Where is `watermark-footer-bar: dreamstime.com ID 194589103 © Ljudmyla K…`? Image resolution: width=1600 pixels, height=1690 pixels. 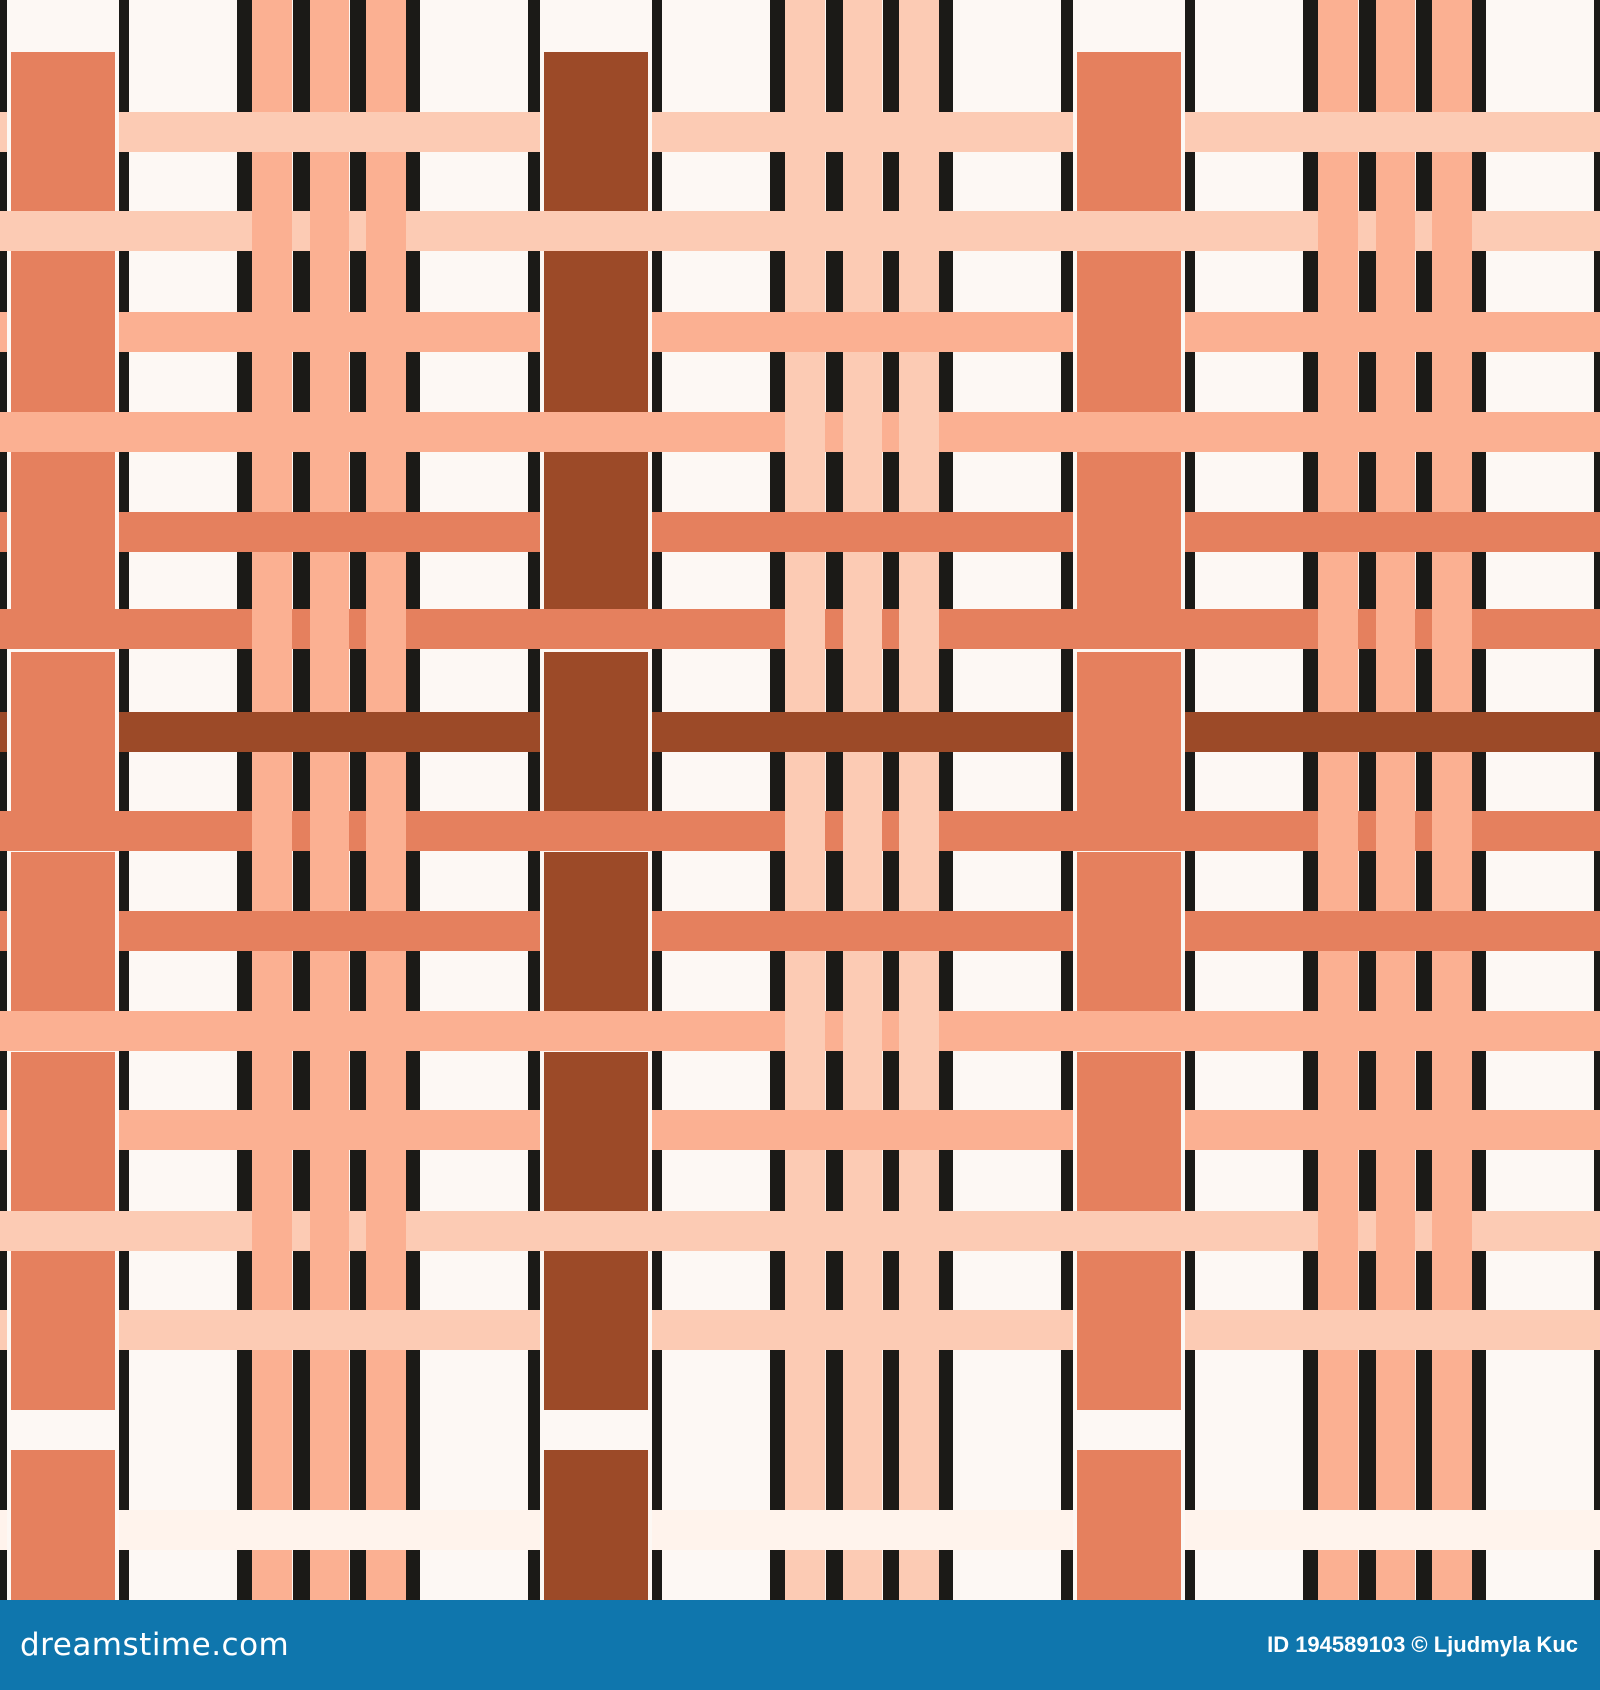
watermark-footer-bar: dreamstime.com ID 194589103 © Ljudmyla K… is located at coordinates (800, 1645).